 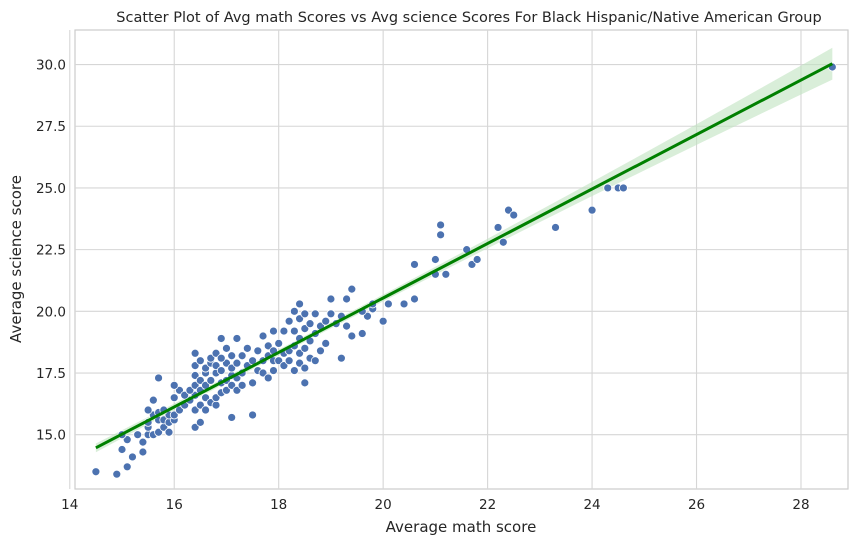 I want to click on y-axis-title: Average science score, so click(x=16, y=259).